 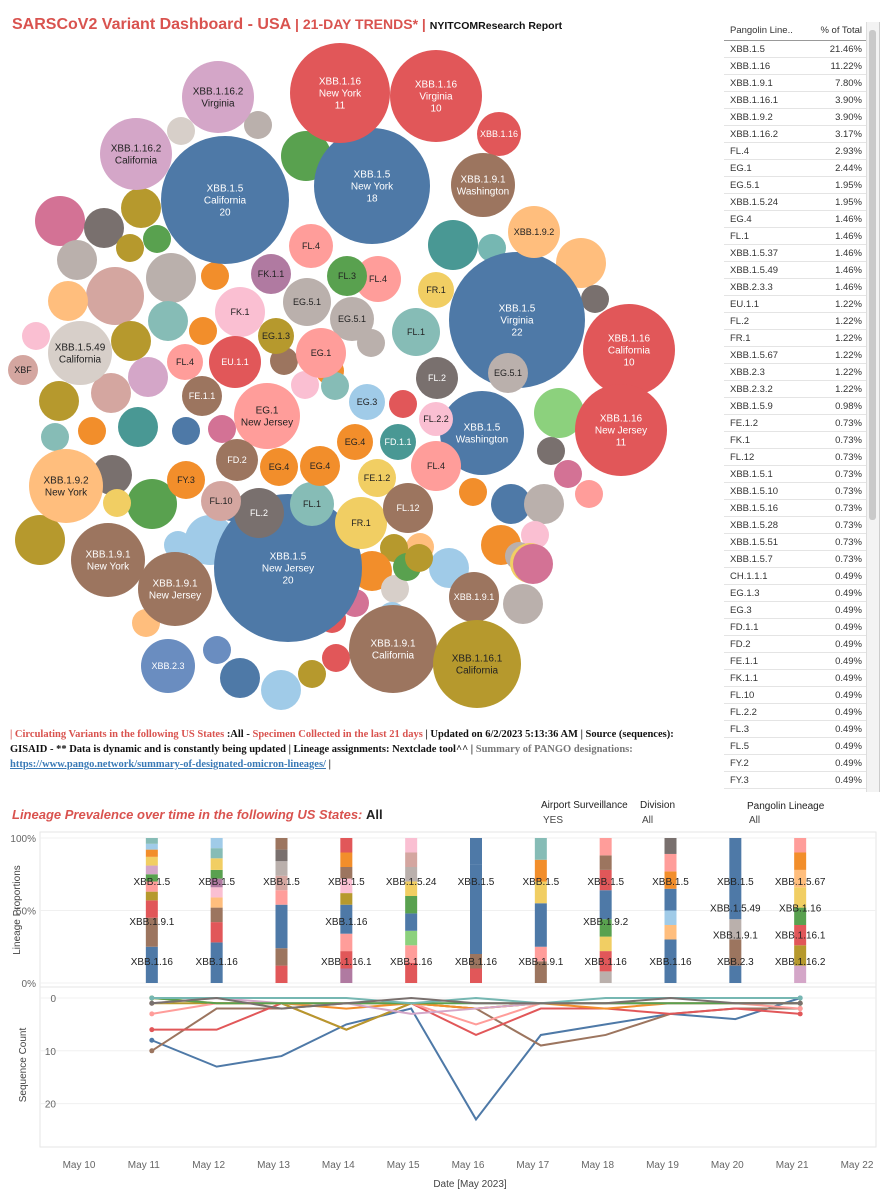 I want to click on table-row: FK.1 0.73%, so click(x=800, y=440).